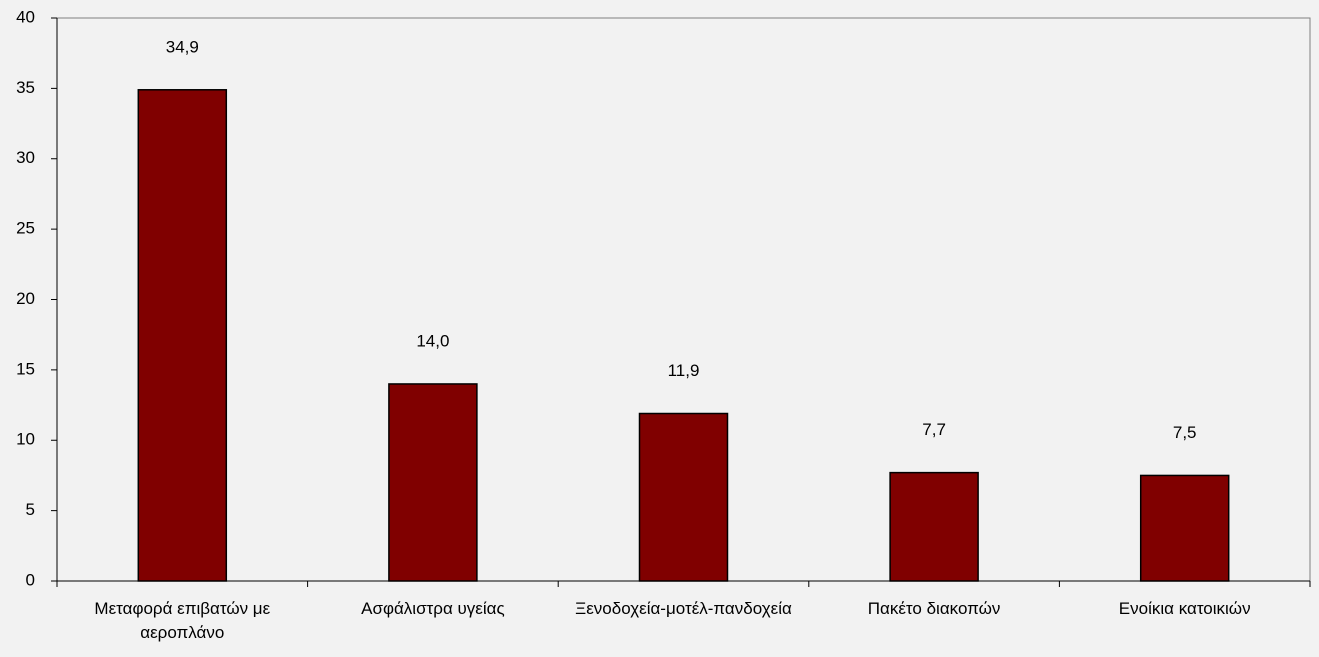  What do you see at coordinates (182, 620) in the screenshot?
I see `x-tick-label: Μεταφορά επιβατών με αεροπλάνο` at bounding box center [182, 620].